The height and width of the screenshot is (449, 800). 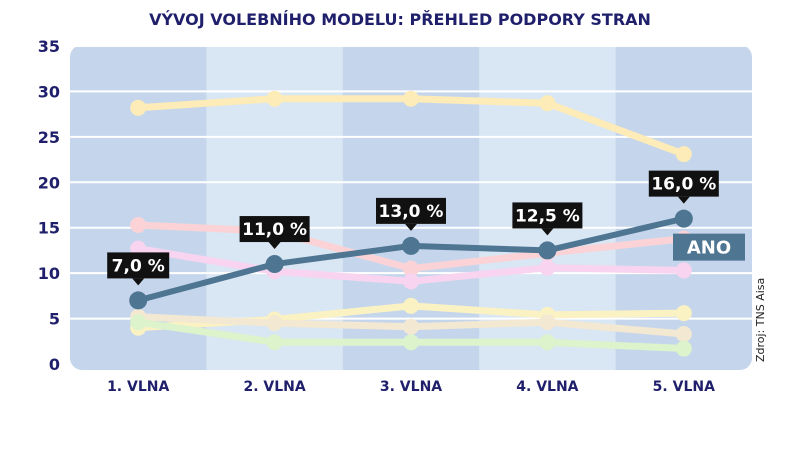 I want to click on svg-text: 16,0 %, so click(x=683, y=185).